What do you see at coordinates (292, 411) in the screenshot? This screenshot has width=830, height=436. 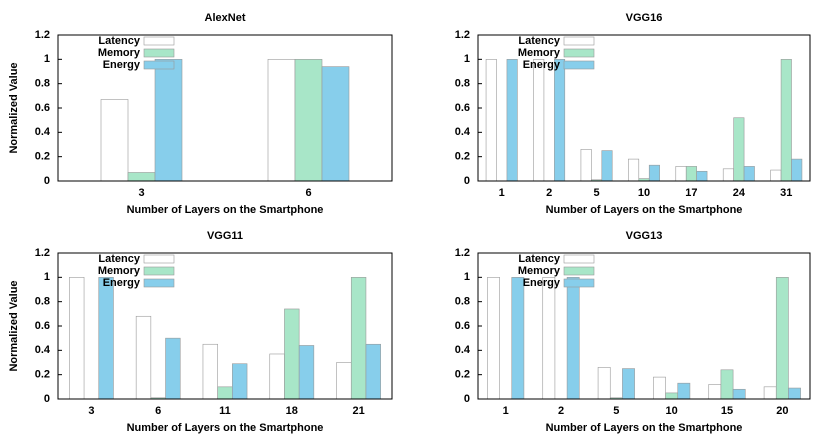 I see `x-tick-label: 18` at bounding box center [292, 411].